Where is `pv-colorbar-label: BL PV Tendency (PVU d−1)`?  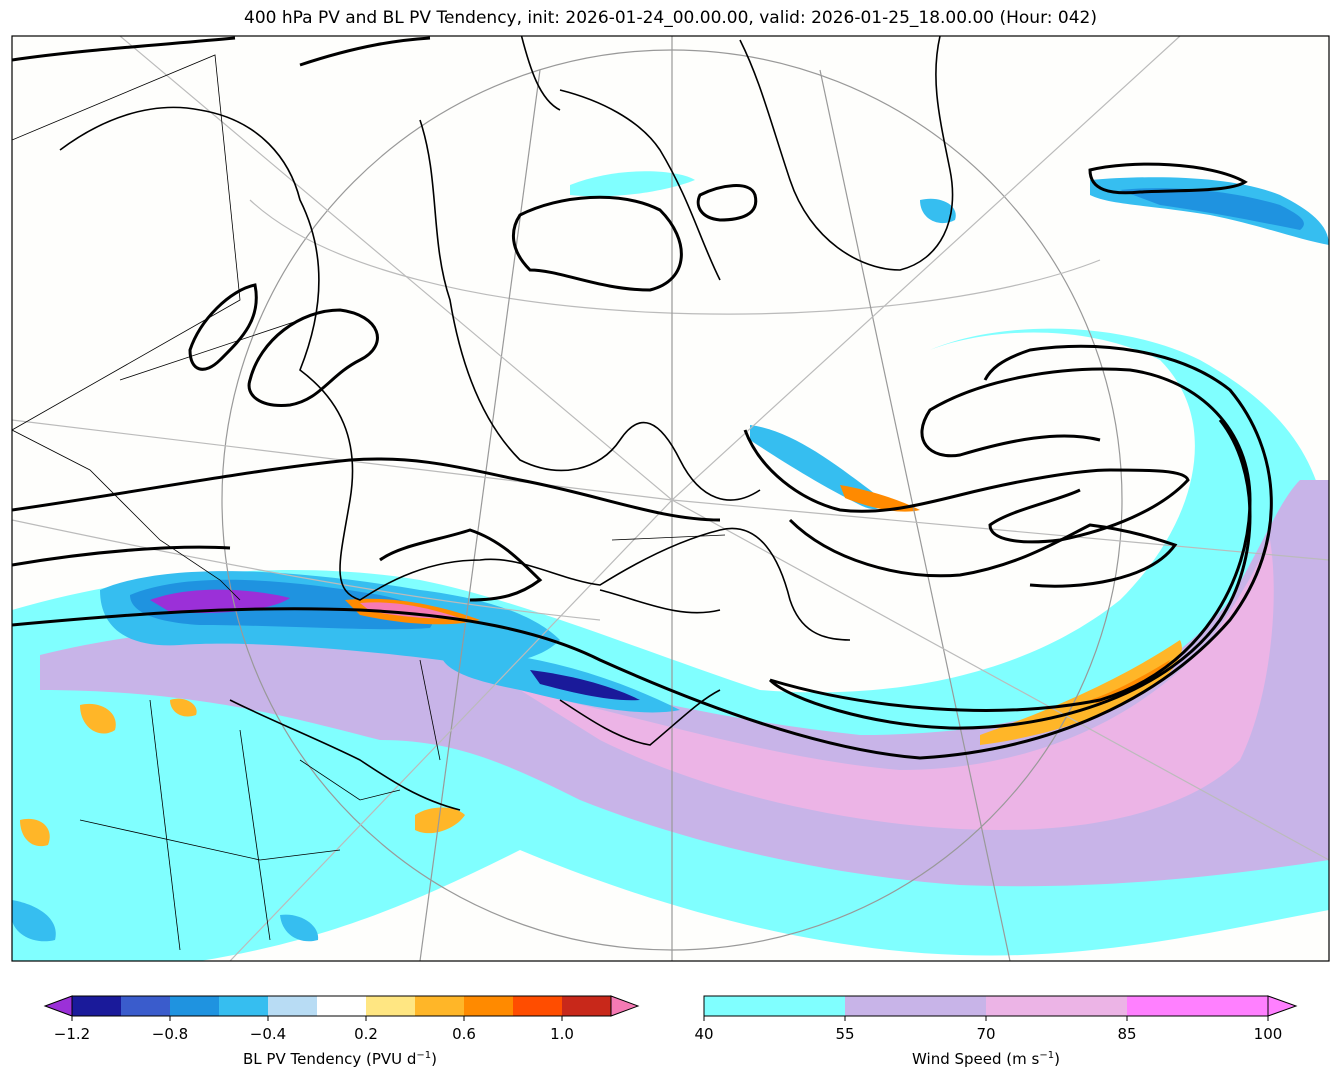 pv-colorbar-label: BL PV Tendency (PVU d−1) is located at coordinates (340, 1059).